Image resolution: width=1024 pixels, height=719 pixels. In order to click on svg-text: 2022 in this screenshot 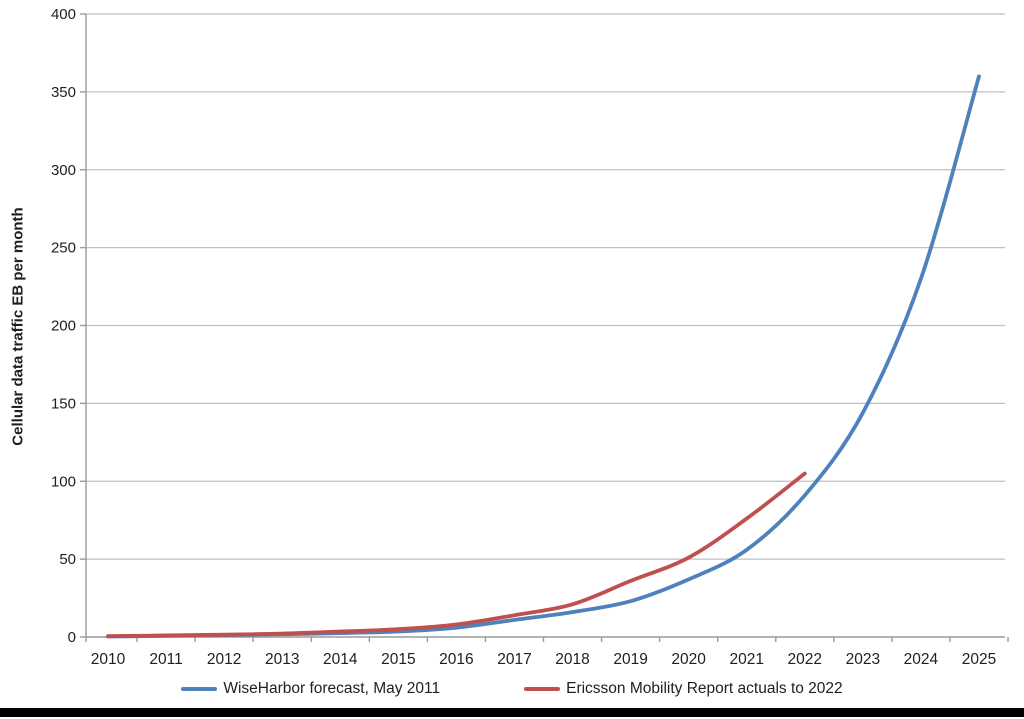, I will do `click(805, 659)`.